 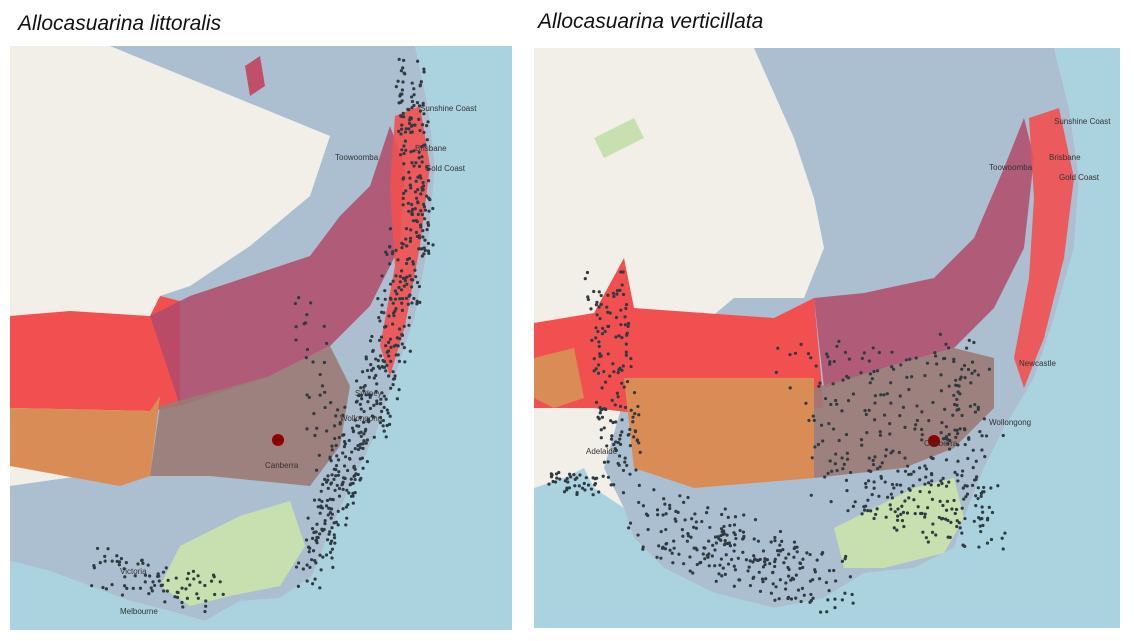 What do you see at coordinates (1037, 363) in the screenshot?
I see `place-label: Newcastle` at bounding box center [1037, 363].